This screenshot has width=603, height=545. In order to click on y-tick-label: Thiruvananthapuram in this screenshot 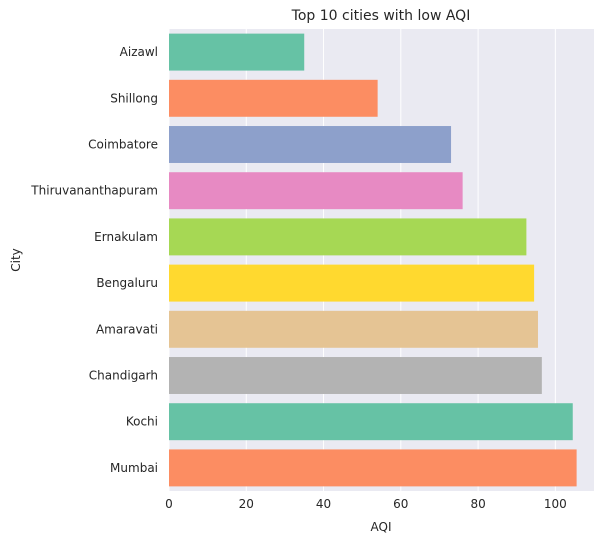, I will do `click(94, 191)`.